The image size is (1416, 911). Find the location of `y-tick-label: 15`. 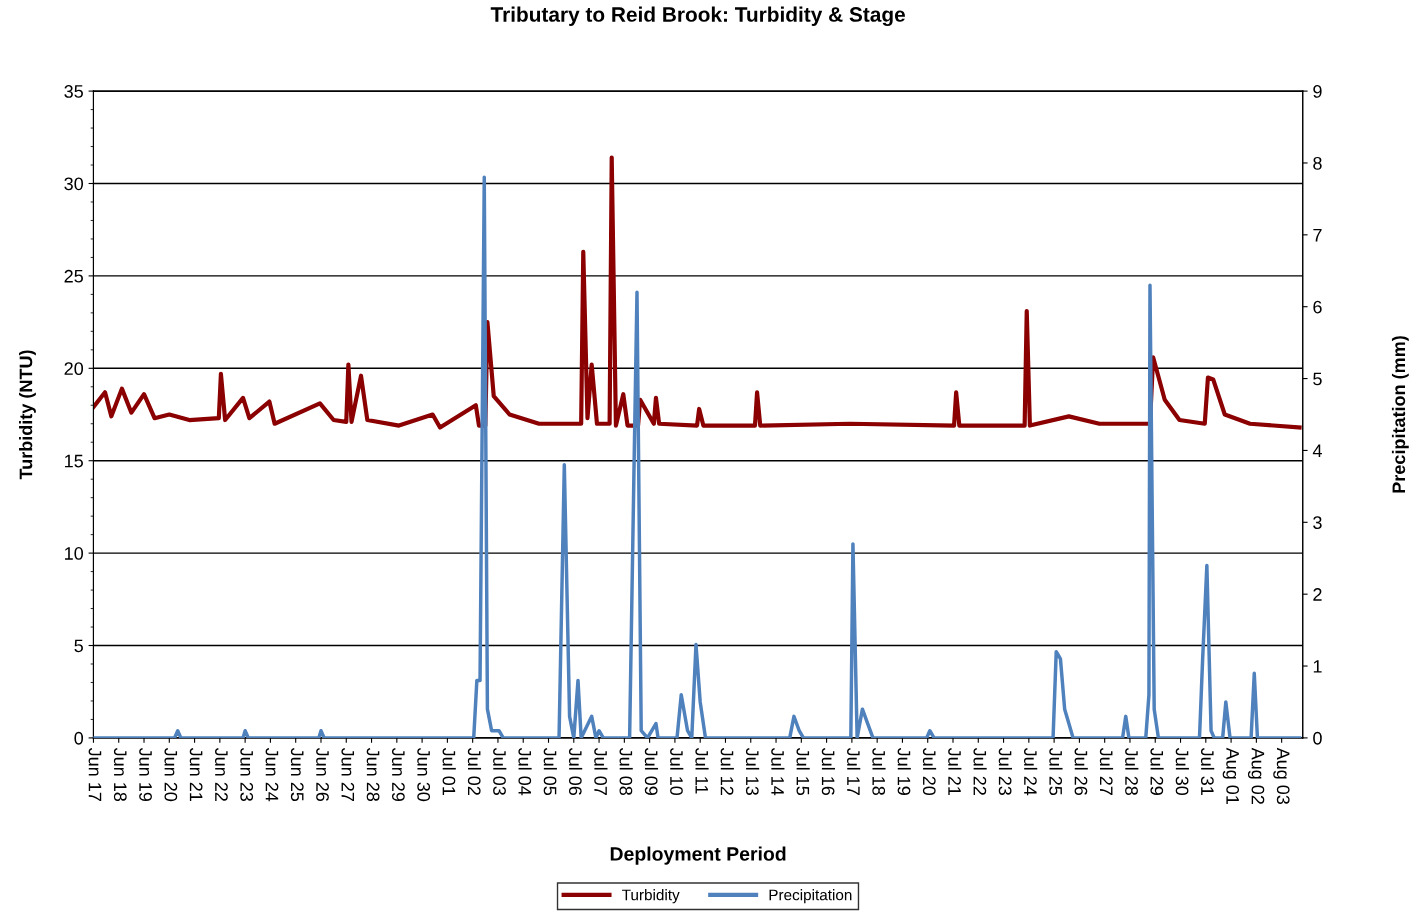

y-tick-label: 15 is located at coordinates (74, 461).